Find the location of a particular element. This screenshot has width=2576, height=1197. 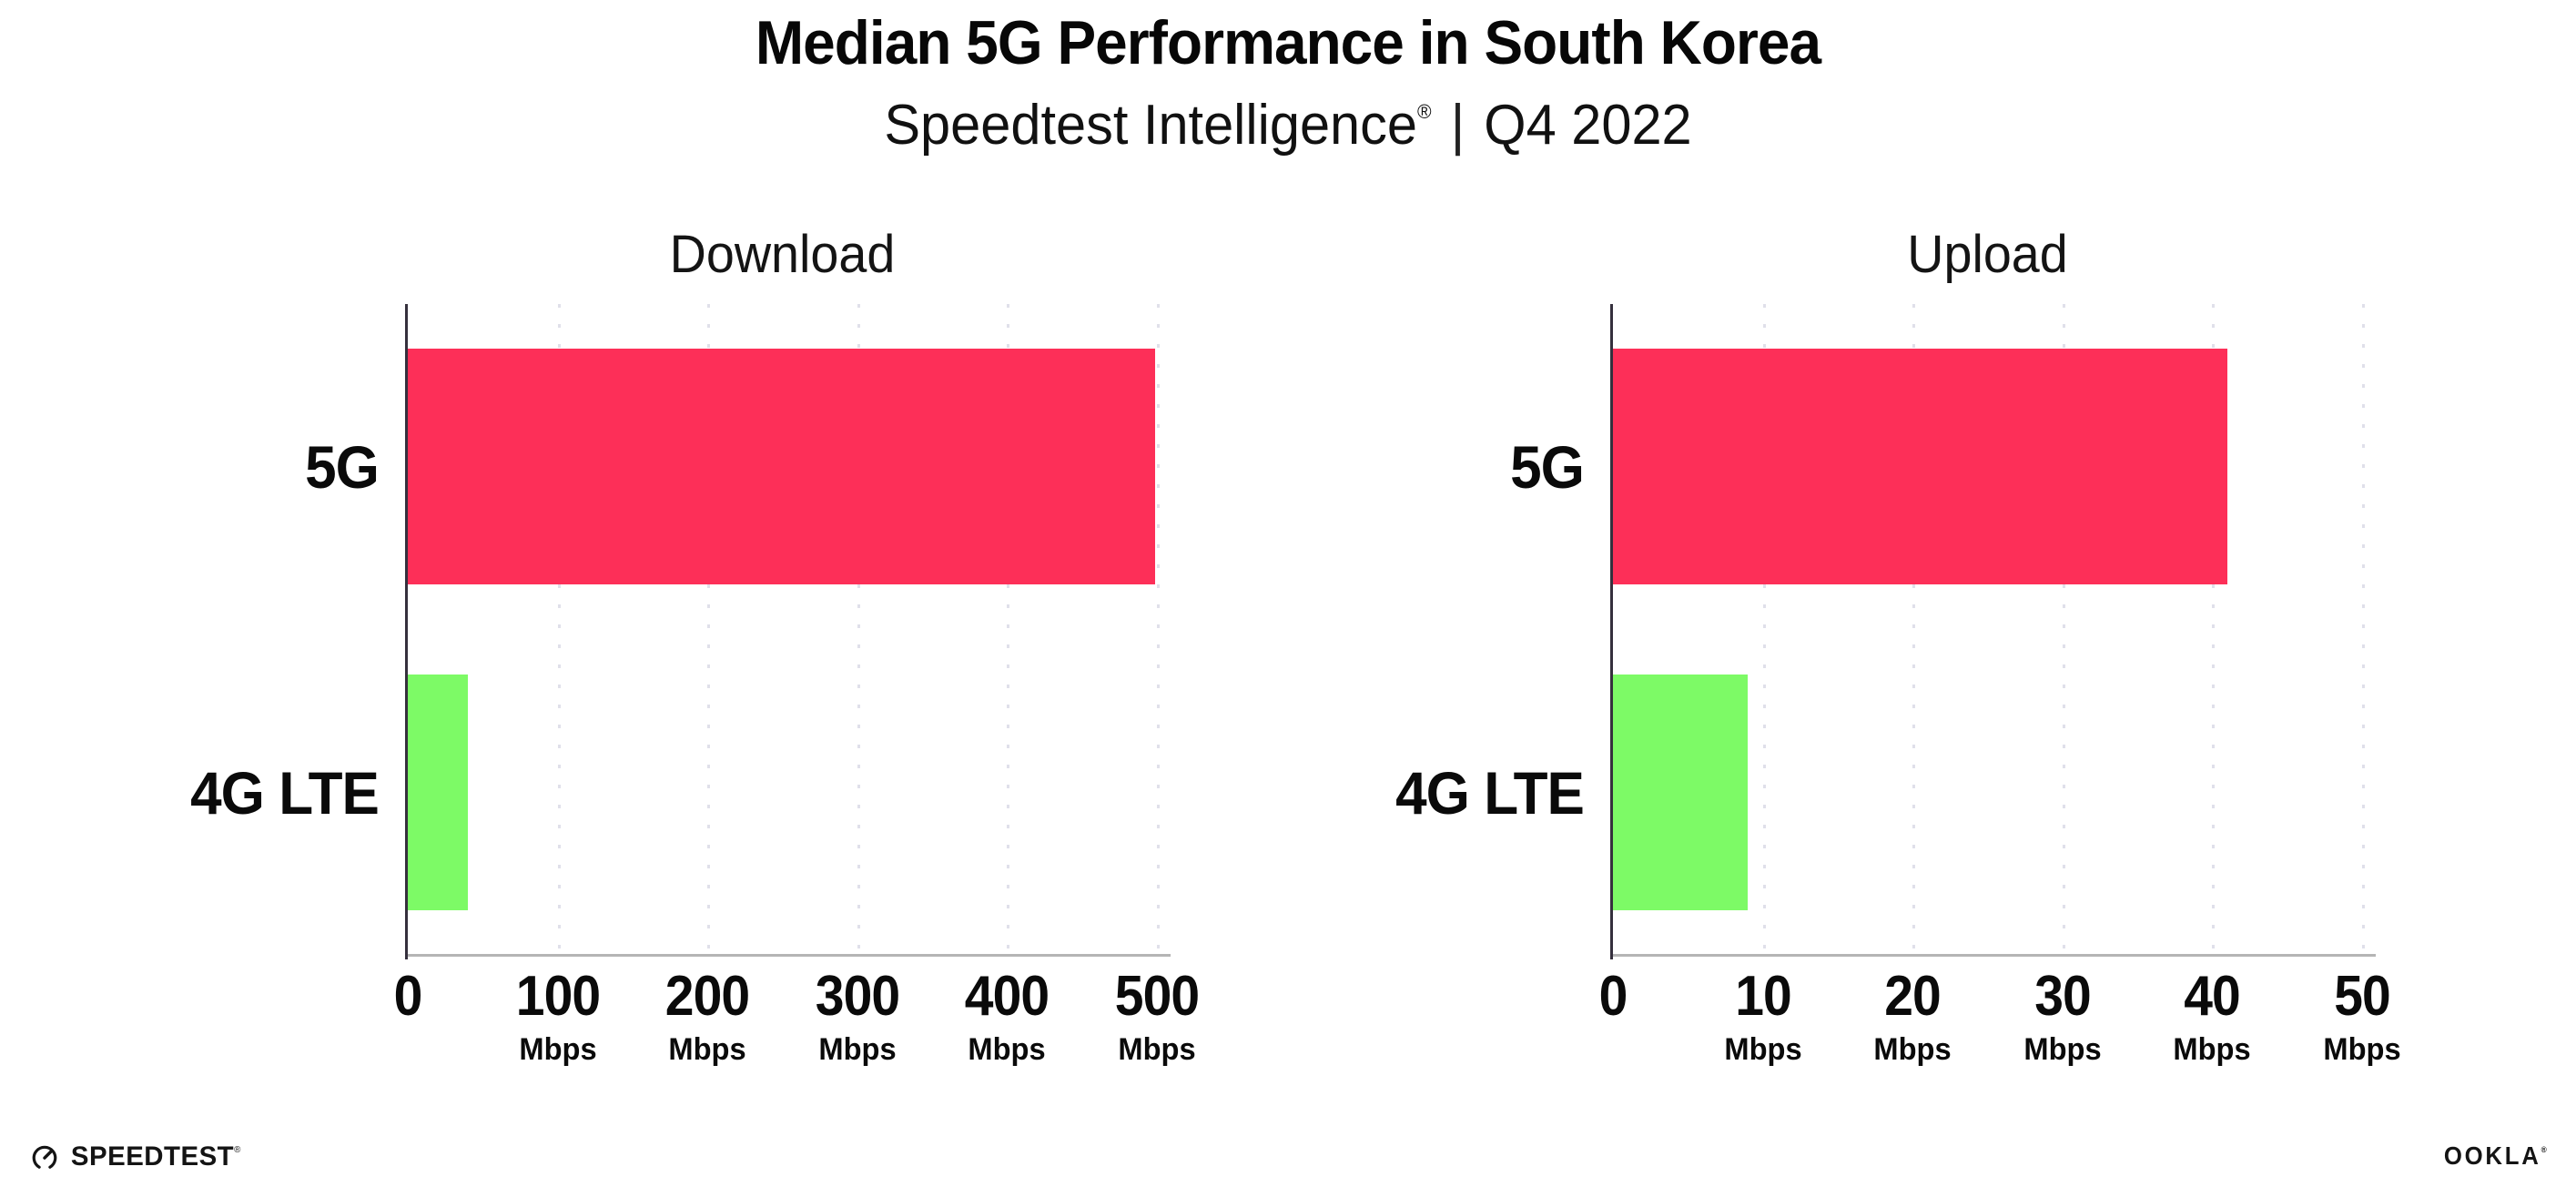

x-tick-value: 20 is located at coordinates (1913, 996).